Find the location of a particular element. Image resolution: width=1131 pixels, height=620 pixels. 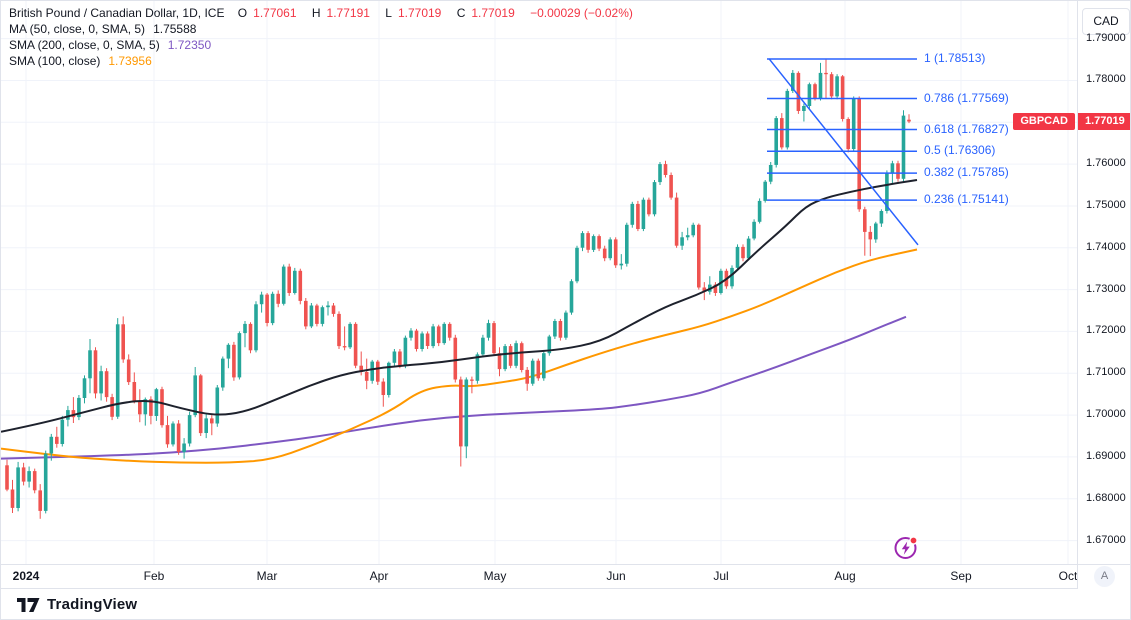

indicator-ma50: MA (50, close, 0, SMA, 5) 1.75588 is located at coordinates (103, 29).